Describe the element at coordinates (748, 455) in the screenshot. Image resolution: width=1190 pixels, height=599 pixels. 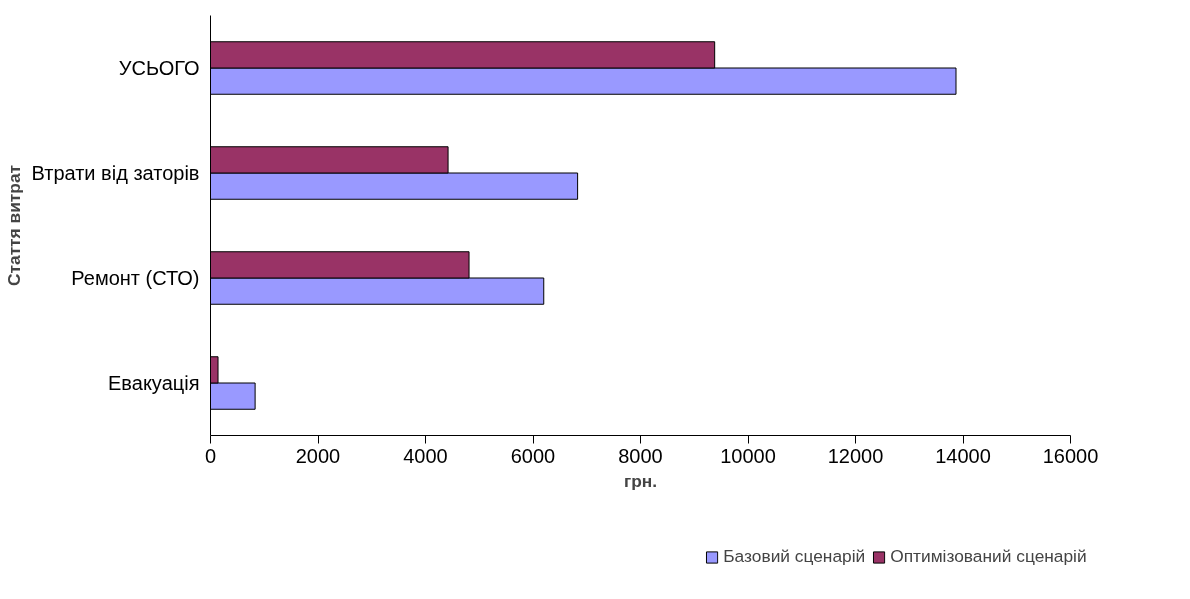
I see `x-tick-label: 10000` at that location.